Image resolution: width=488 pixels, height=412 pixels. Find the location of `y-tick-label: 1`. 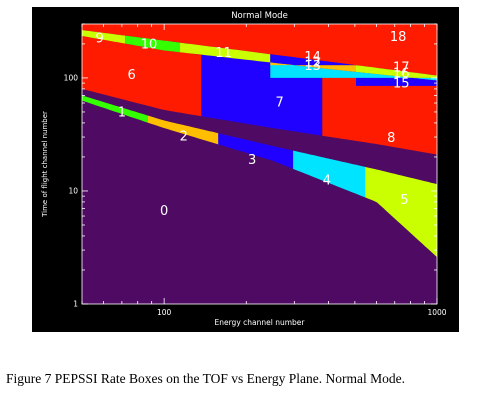

y-tick-label: 1 is located at coordinates (75, 304).